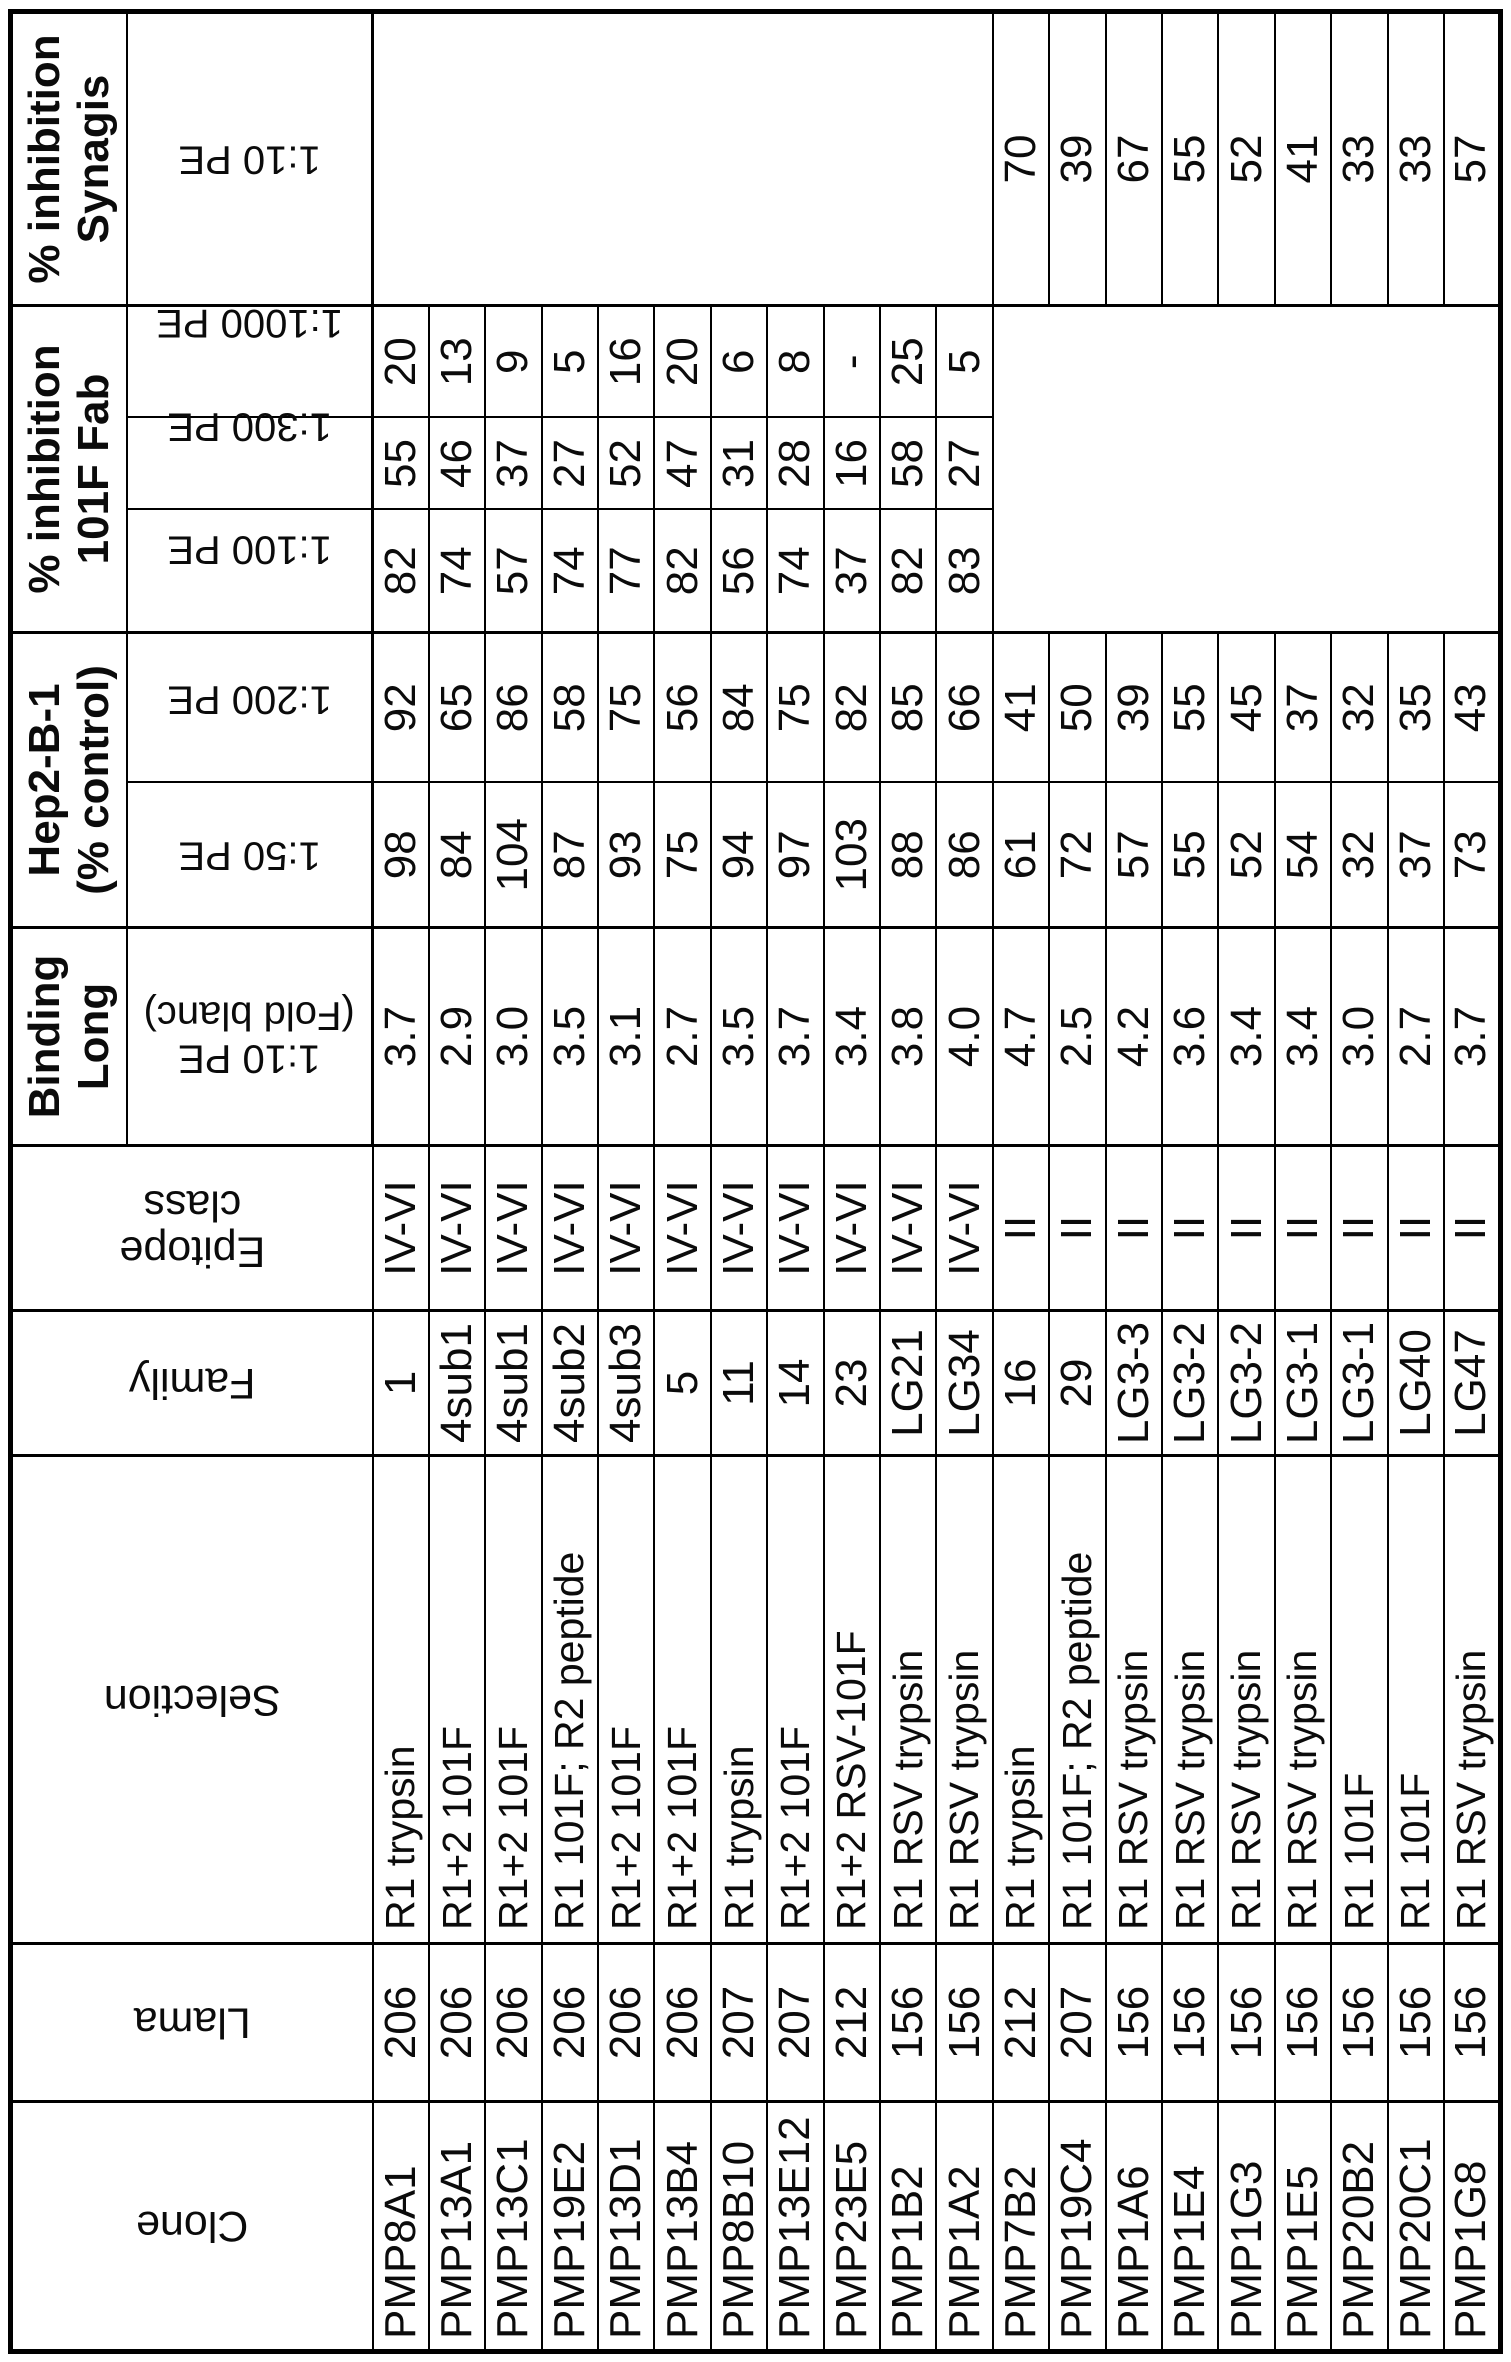 The height and width of the screenshot is (2362, 1511). What do you see at coordinates (1021, 1383) in the screenshot?
I see `family-cell: 16` at bounding box center [1021, 1383].